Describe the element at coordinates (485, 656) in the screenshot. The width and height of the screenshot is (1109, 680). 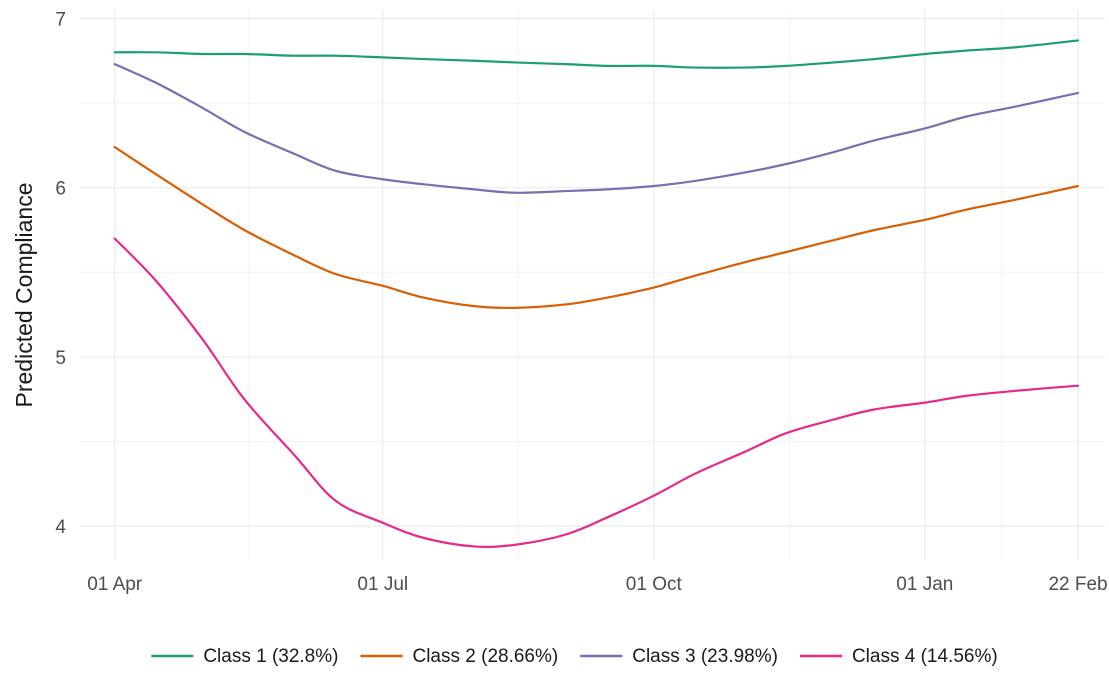
I see `legend-label-class-2: Class 2 (28.66%)` at that location.